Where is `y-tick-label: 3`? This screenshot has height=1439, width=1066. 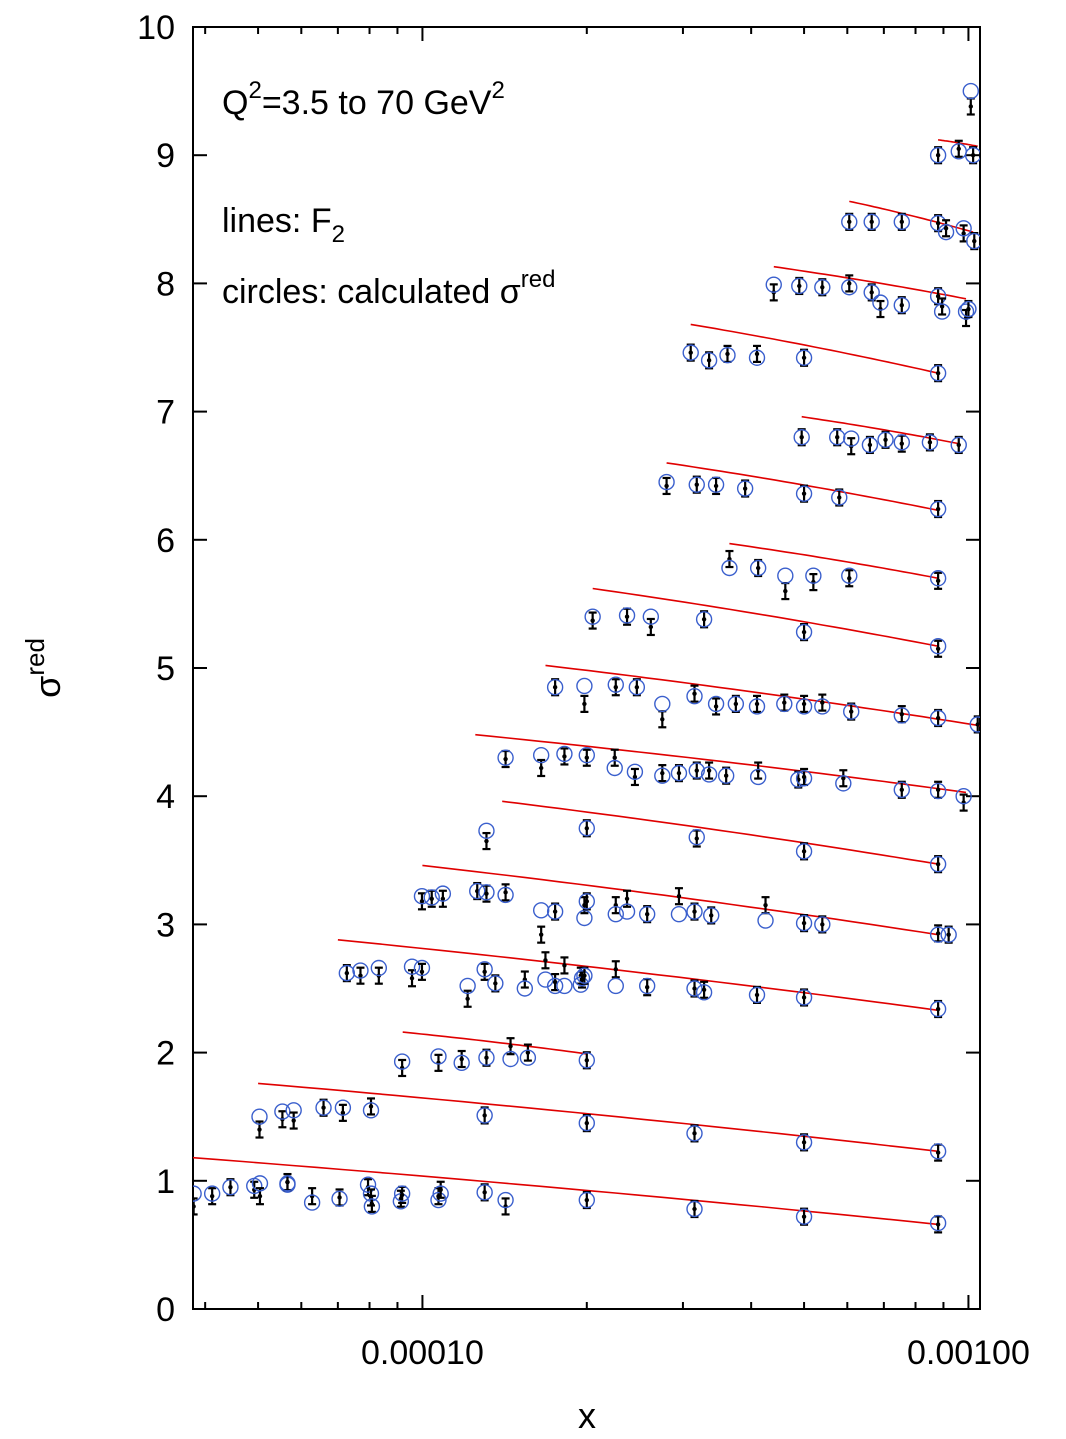
y-tick-label: 3 is located at coordinates (165, 925).